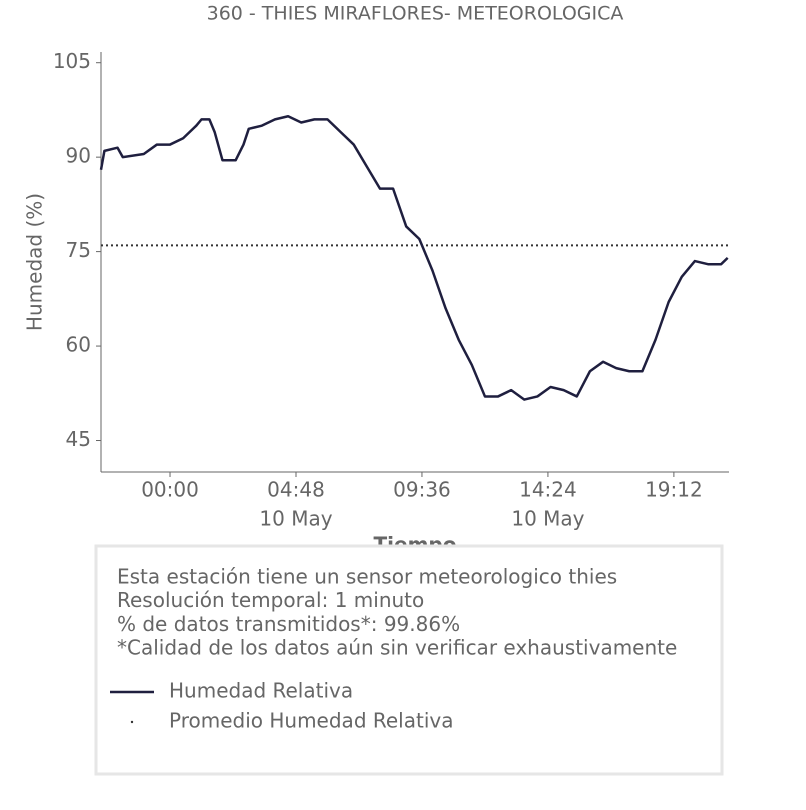 This screenshot has width=806, height=810. Describe the element at coordinates (170, 490) in the screenshot. I see `x-tick-label: 00:00` at that location.